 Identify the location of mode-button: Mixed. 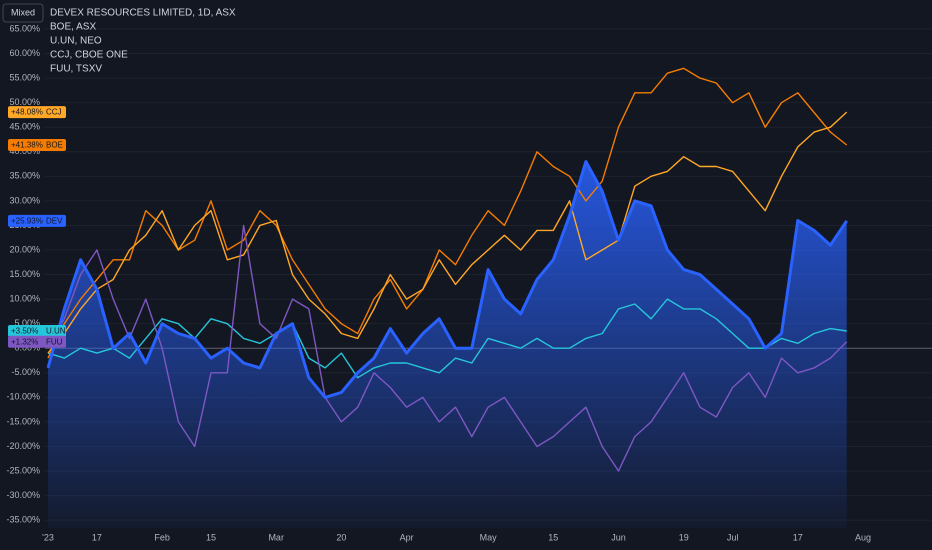
(23, 13).